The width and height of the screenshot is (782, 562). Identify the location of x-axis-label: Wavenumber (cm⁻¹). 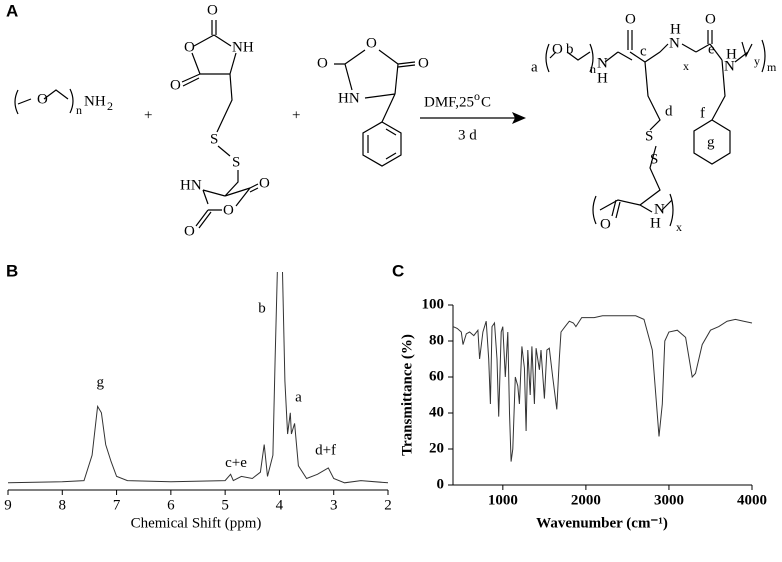
(602, 523).